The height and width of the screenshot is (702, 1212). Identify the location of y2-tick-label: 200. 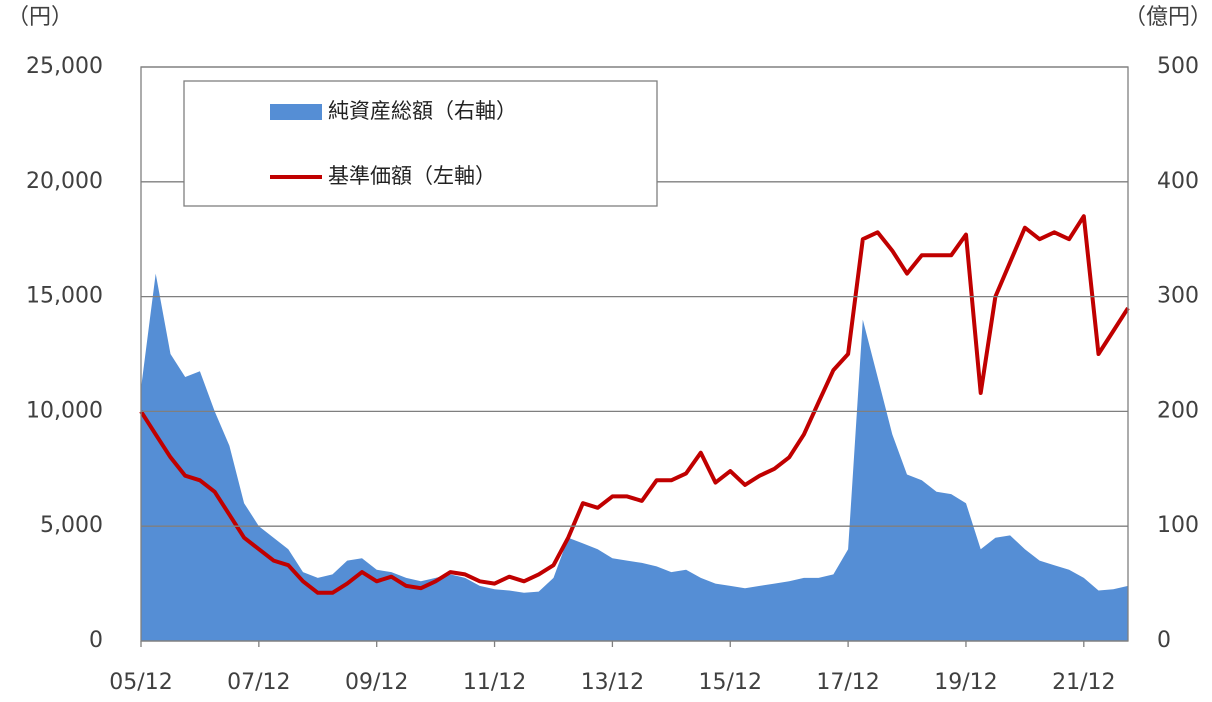
(1178, 410).